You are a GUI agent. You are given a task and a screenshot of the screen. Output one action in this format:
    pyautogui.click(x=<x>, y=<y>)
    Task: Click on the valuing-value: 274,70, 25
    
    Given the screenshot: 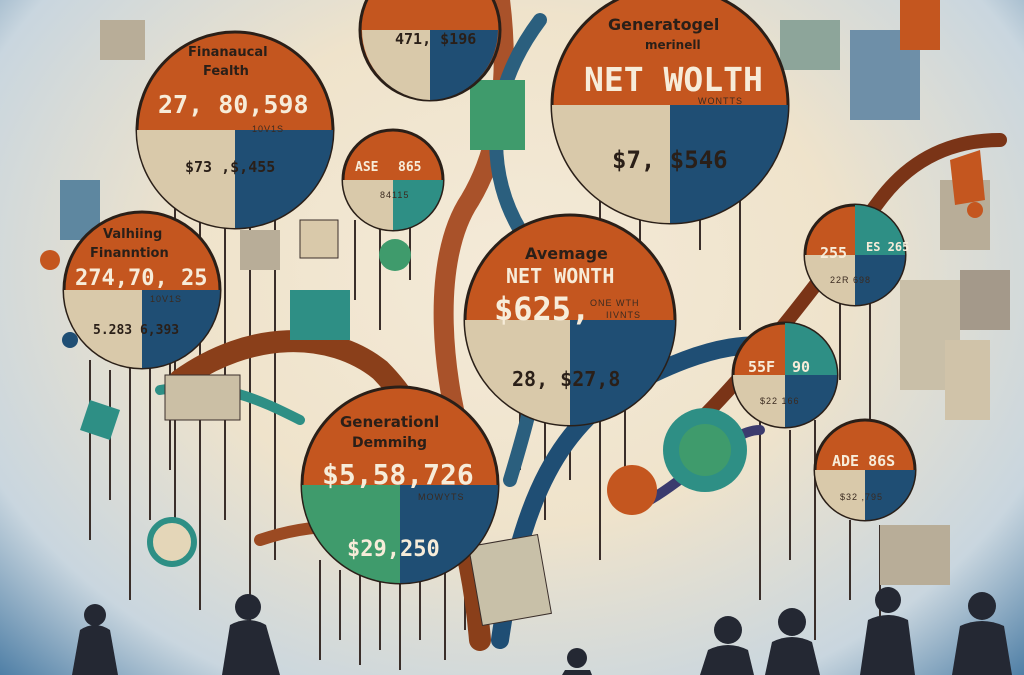 What is the action you would take?
    pyautogui.click(x=141, y=278)
    